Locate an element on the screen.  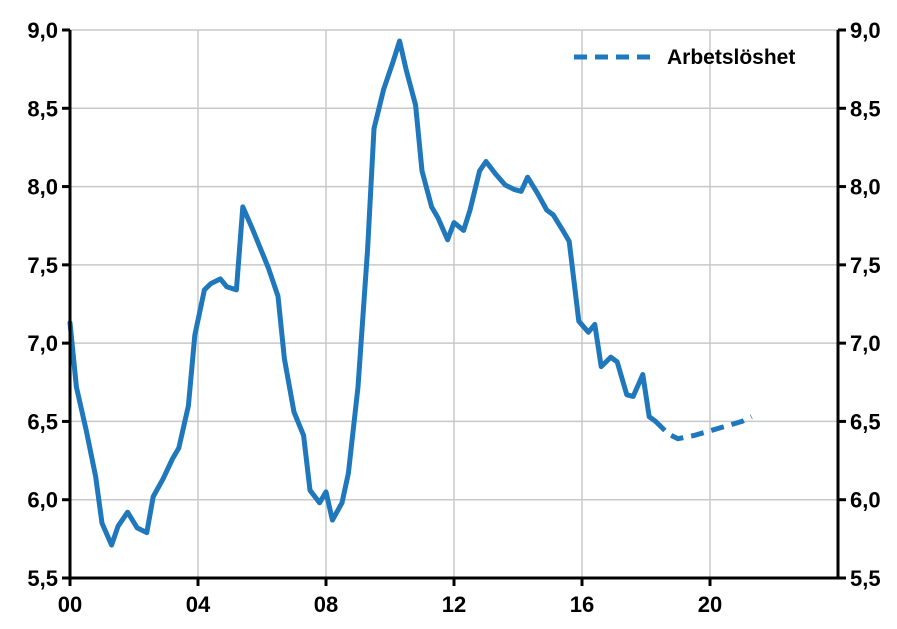
right-y-tick-label: 6,0 is located at coordinates (865, 500).